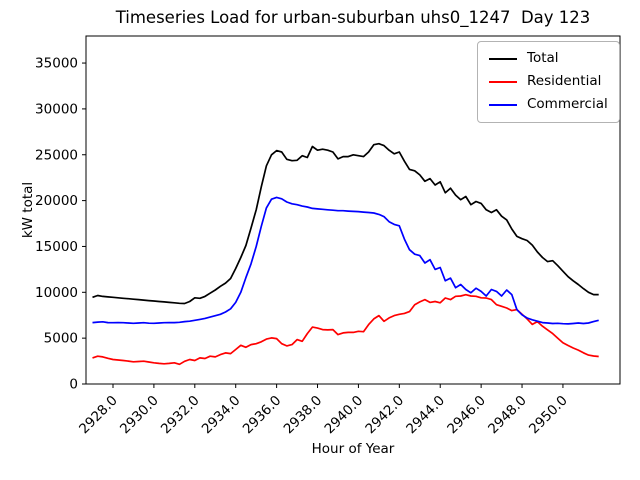 This screenshot has height=480, width=640. Describe the element at coordinates (56, 293) in the screenshot. I see `svg-text: 10000` at that location.